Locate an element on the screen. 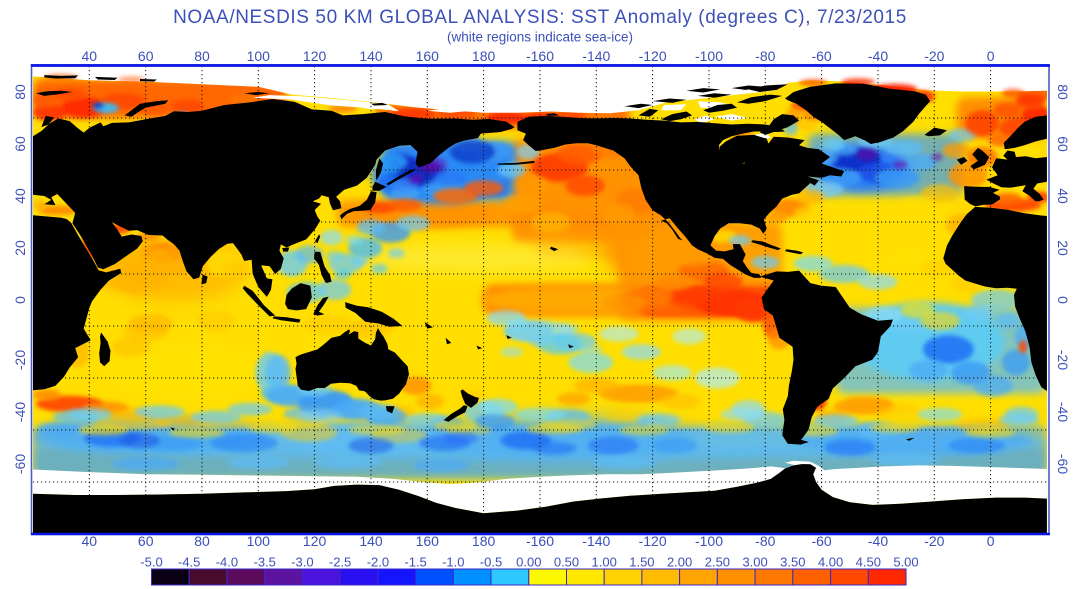 The image size is (1080, 589). svg-text: 5.00 is located at coordinates (905, 562).